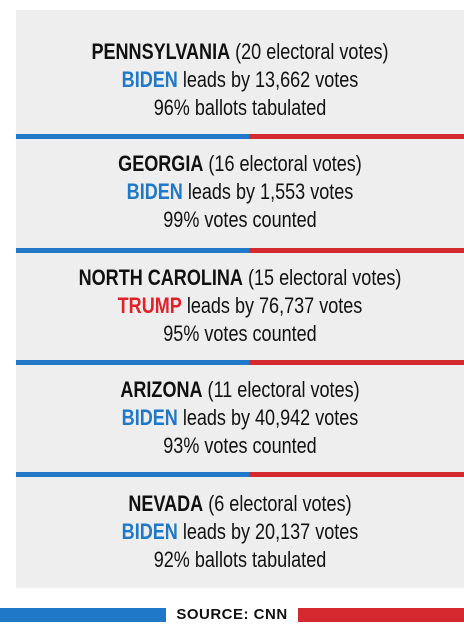  I want to click on count-status: 95% votes counted, so click(240, 333).